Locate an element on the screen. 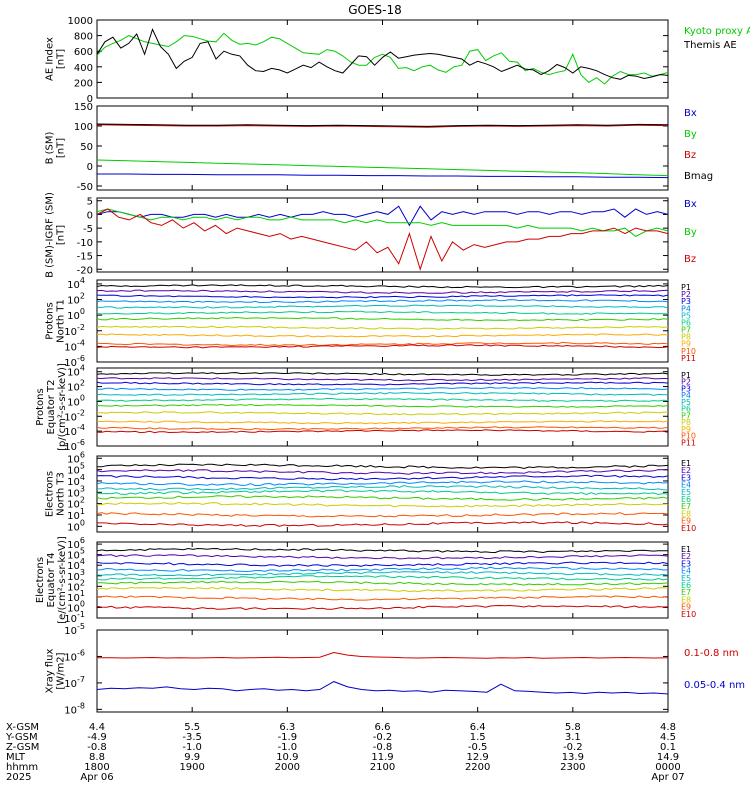  legend-ee-e10: E10 is located at coordinates (688, 614).